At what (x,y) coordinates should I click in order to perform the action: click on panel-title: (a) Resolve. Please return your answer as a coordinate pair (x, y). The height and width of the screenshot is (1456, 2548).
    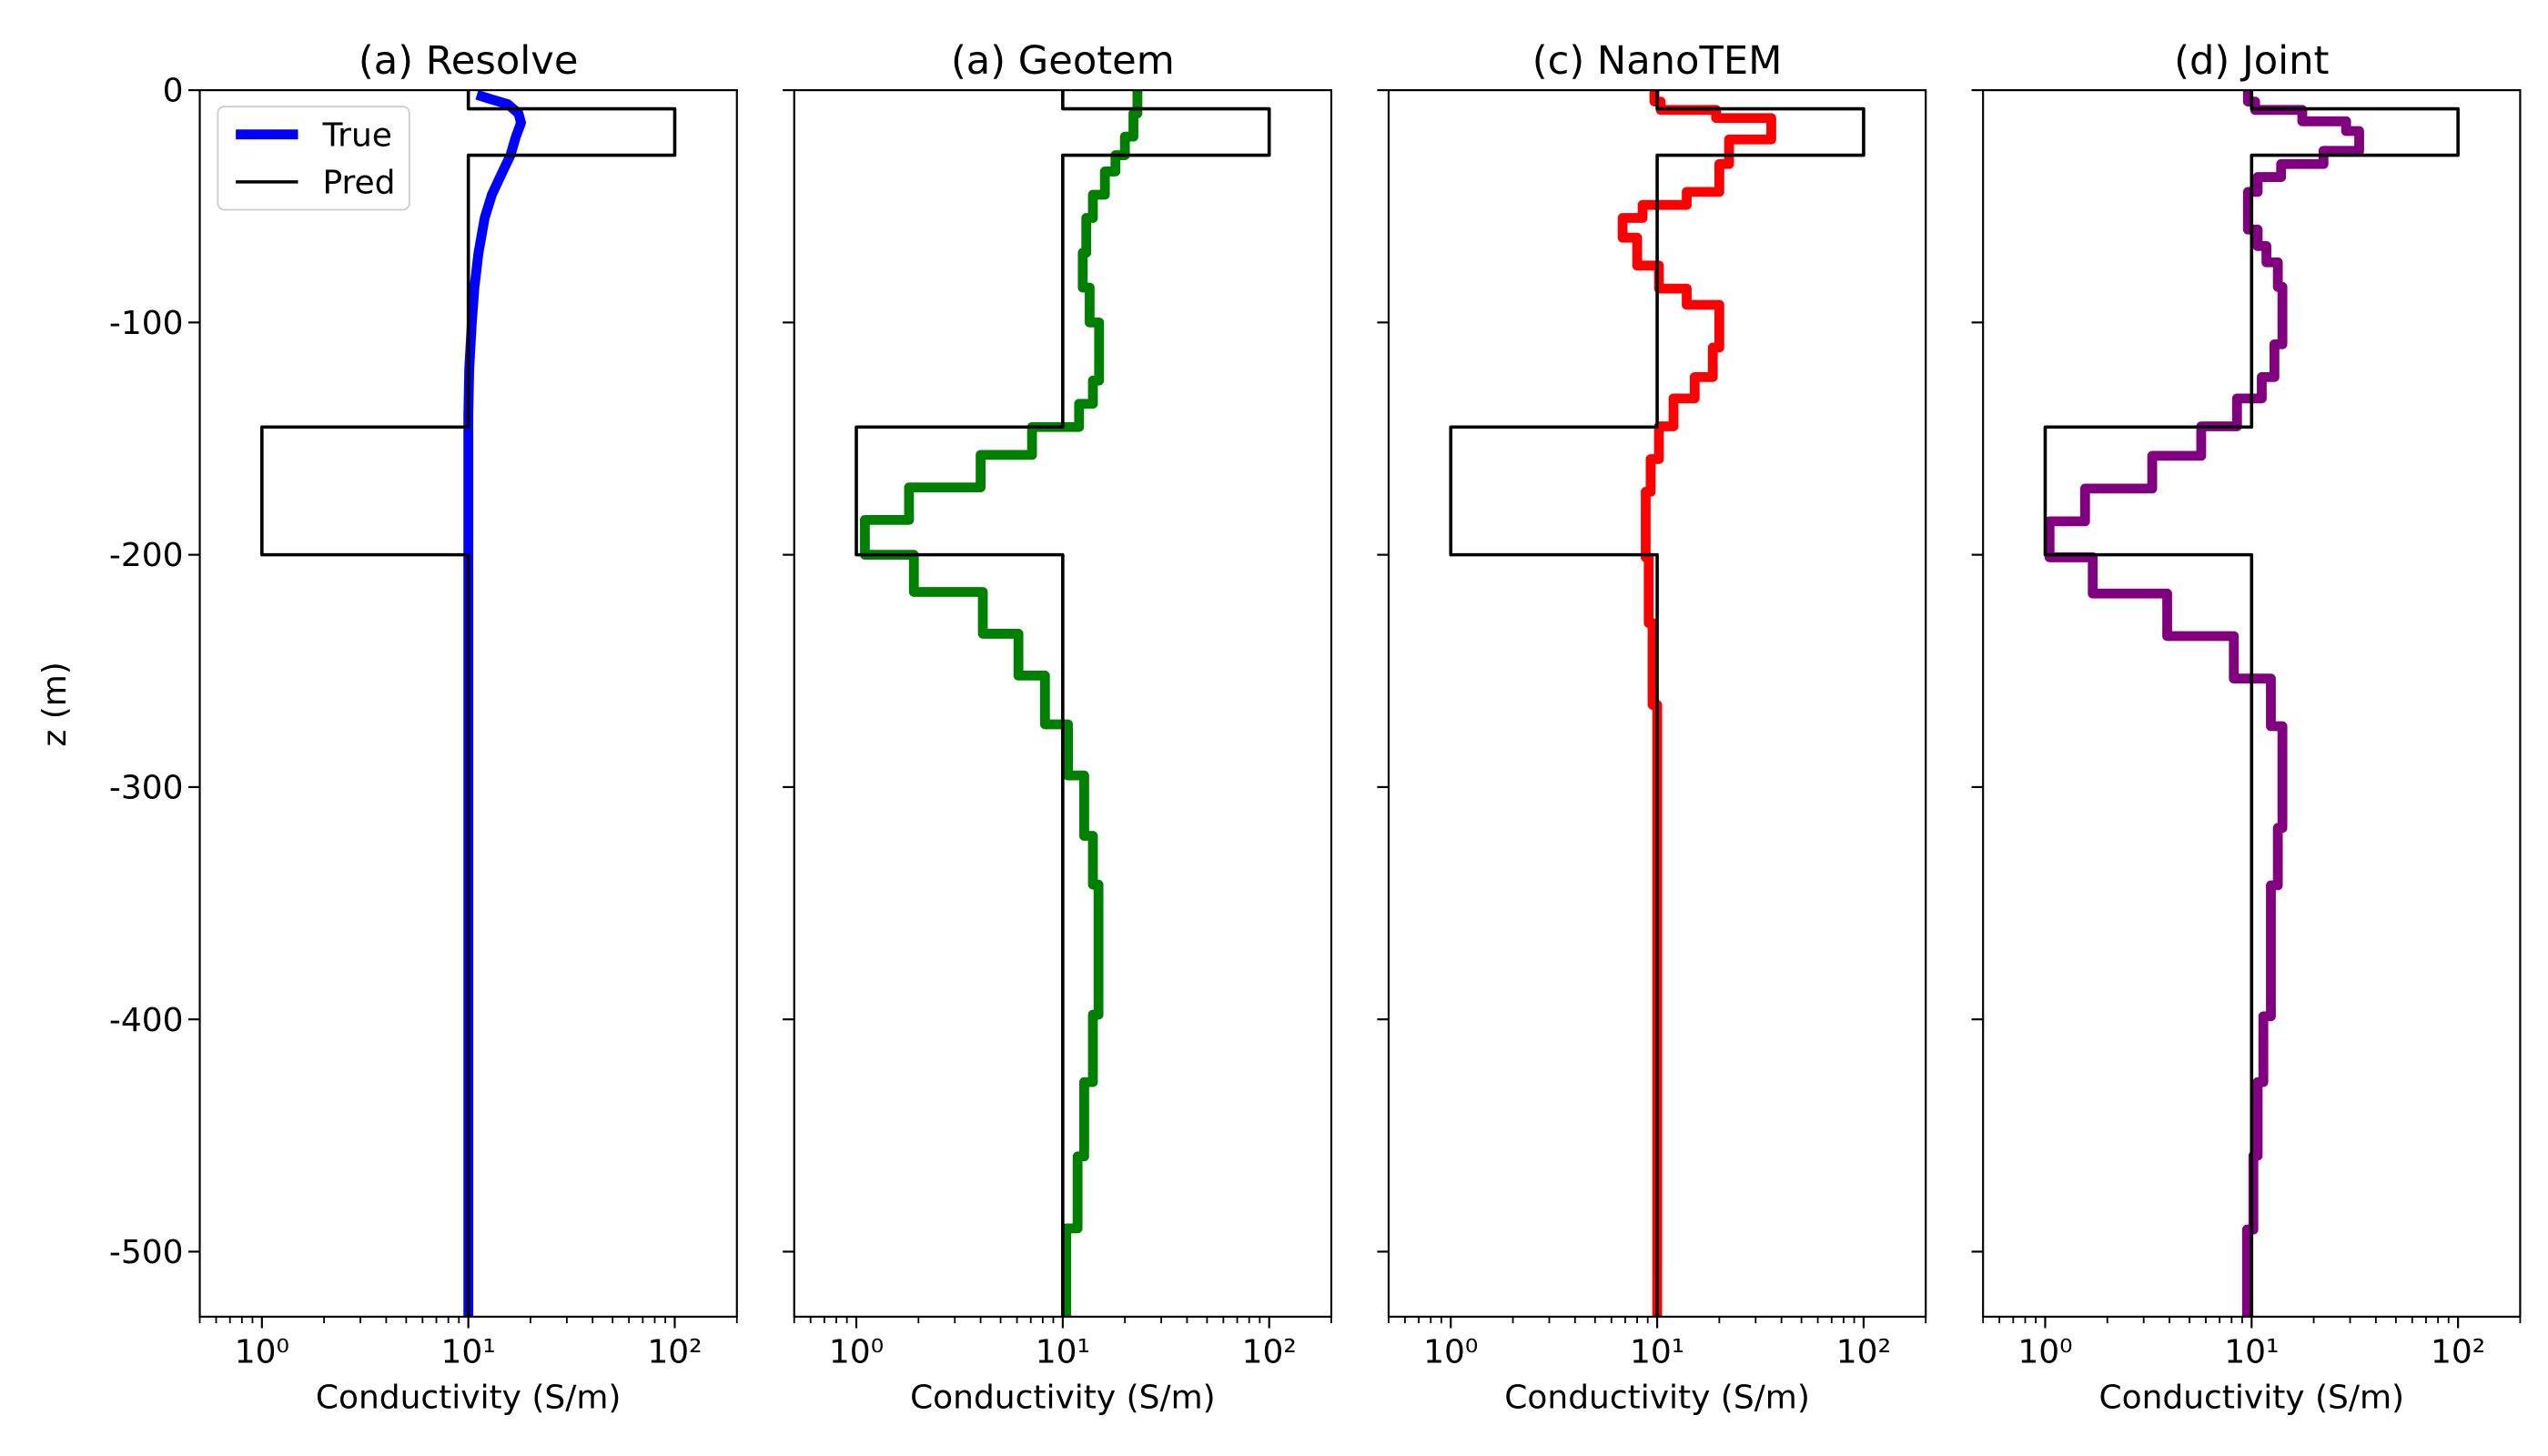
    Looking at the image, I should click on (469, 61).